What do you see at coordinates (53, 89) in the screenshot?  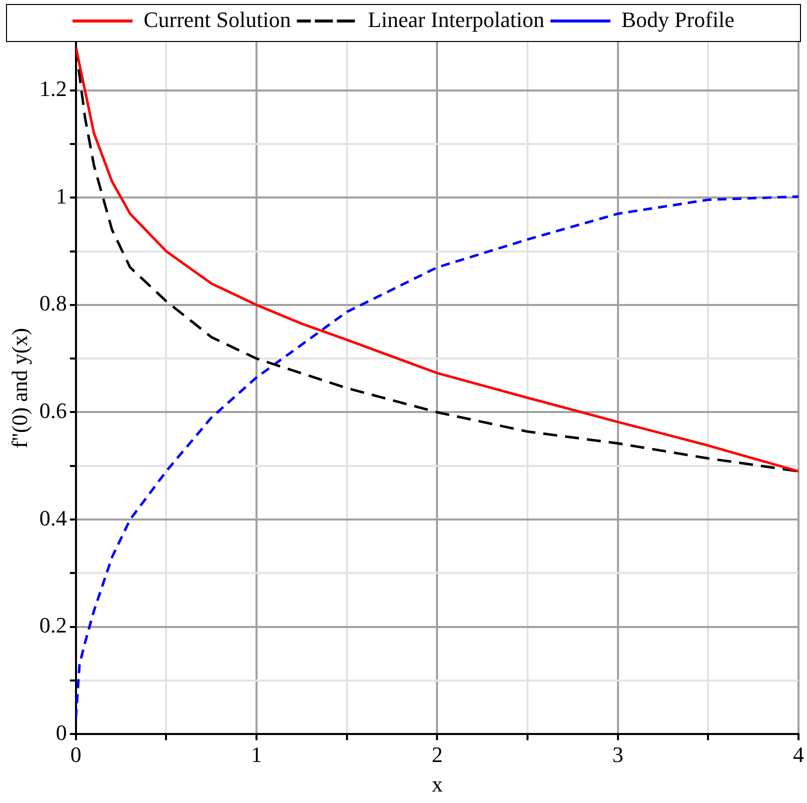 I see `y-tick-label: 1.2` at bounding box center [53, 89].